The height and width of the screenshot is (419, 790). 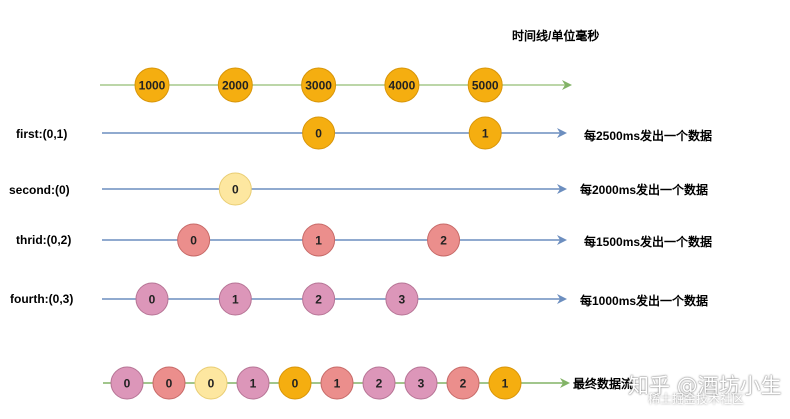 What do you see at coordinates (644, 301) in the screenshot?
I see `row-note-fourth: 每1000ms发出一个数据` at bounding box center [644, 301].